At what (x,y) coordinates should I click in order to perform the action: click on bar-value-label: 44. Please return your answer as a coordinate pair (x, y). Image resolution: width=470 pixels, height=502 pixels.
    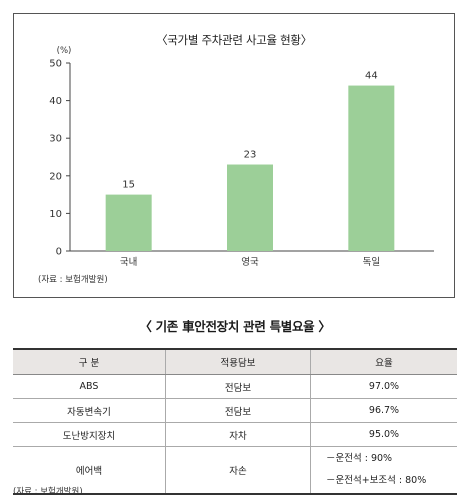
    Looking at the image, I should click on (371, 76).